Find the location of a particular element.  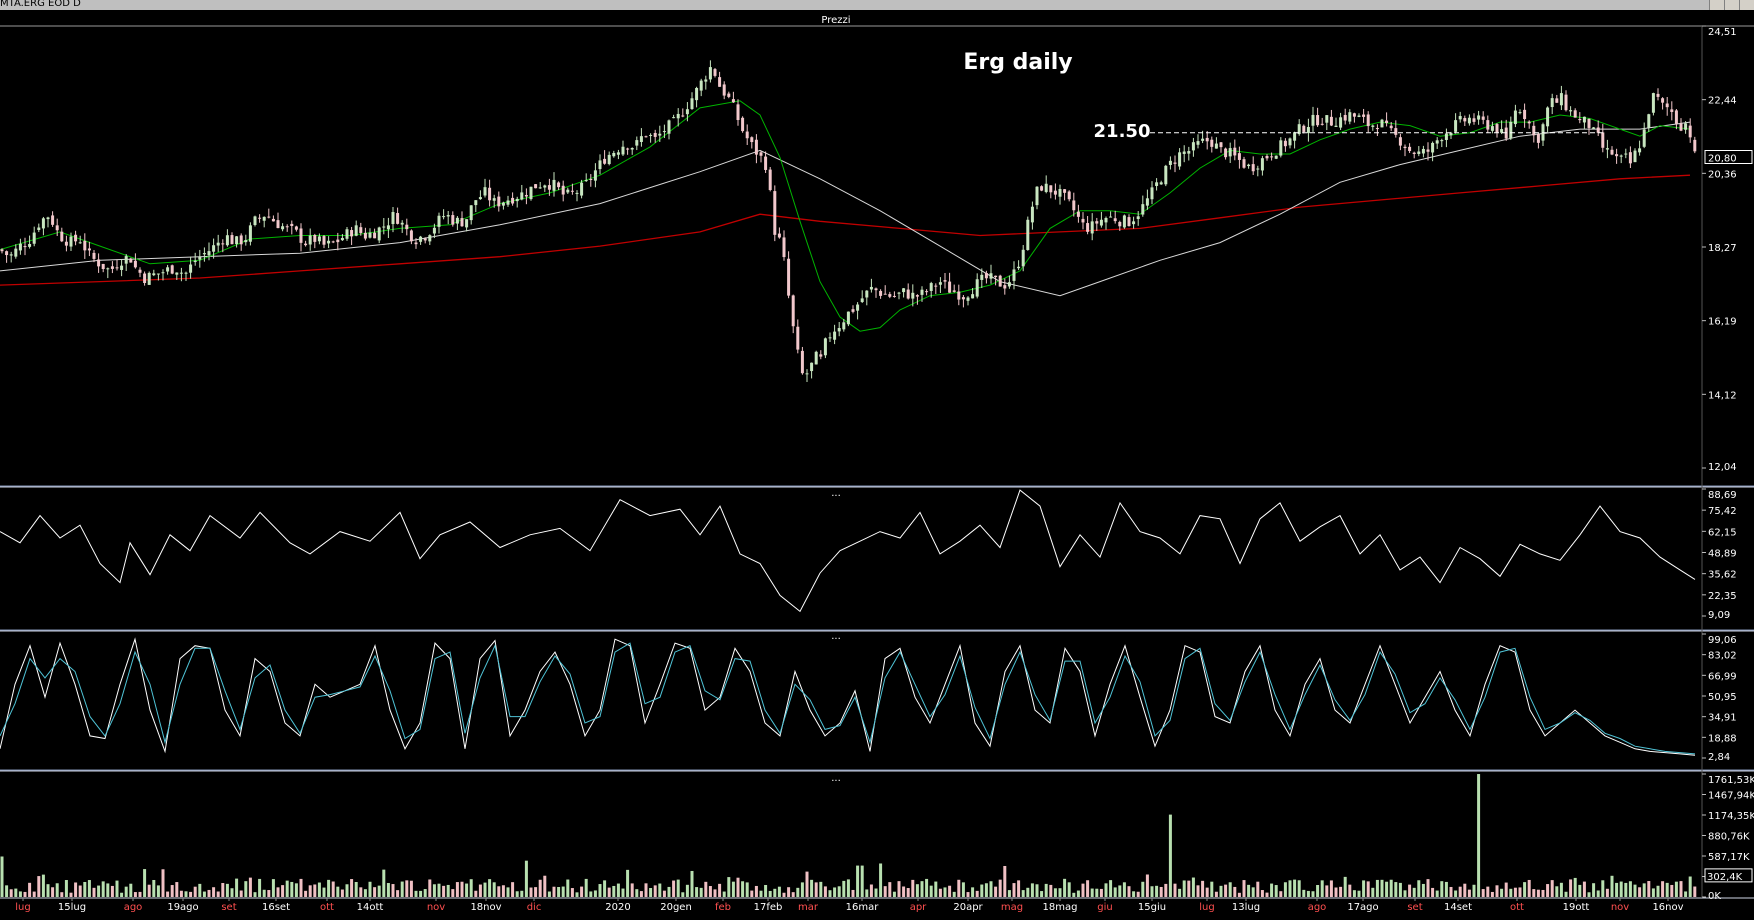

x-date-label: 14set is located at coordinates (1458, 907).